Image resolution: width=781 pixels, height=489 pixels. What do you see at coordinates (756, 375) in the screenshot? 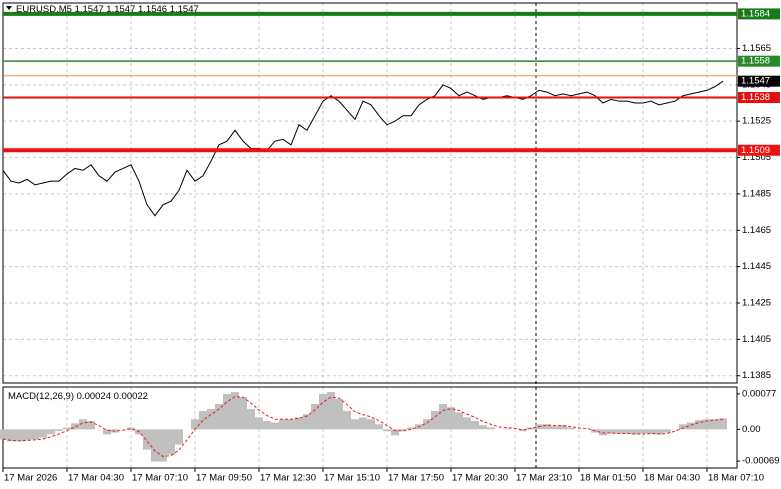
I see `y-tick-label: 1.1385` at bounding box center [756, 375].